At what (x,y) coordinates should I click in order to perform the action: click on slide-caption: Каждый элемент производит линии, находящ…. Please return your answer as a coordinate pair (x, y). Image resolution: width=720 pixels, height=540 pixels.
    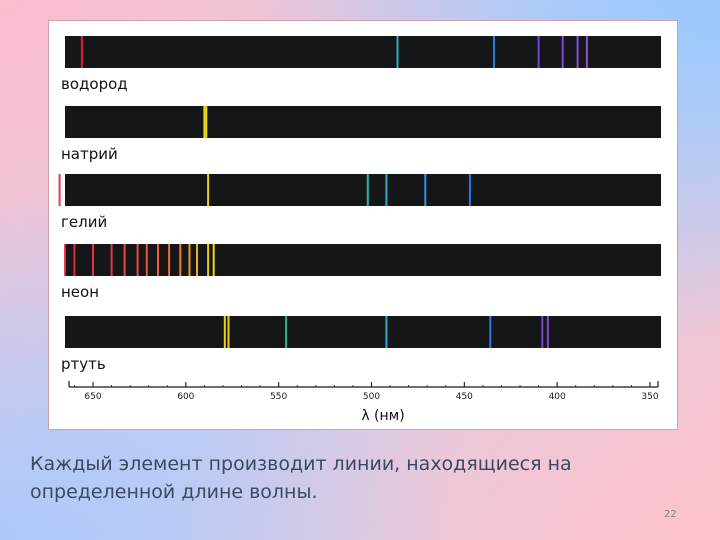
    Looking at the image, I should click on (301, 478).